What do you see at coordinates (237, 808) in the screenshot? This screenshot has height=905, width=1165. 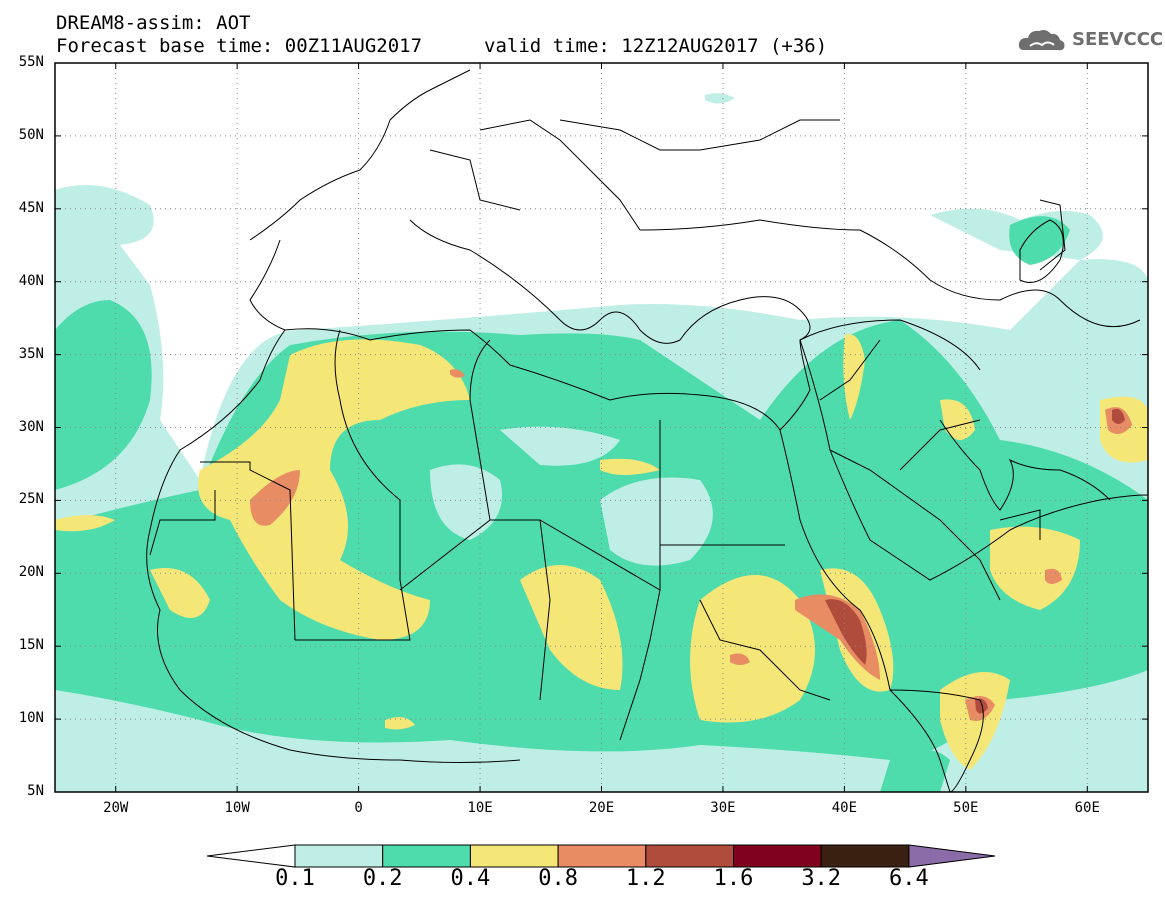 I see `lon-label: 10W` at bounding box center [237, 808].